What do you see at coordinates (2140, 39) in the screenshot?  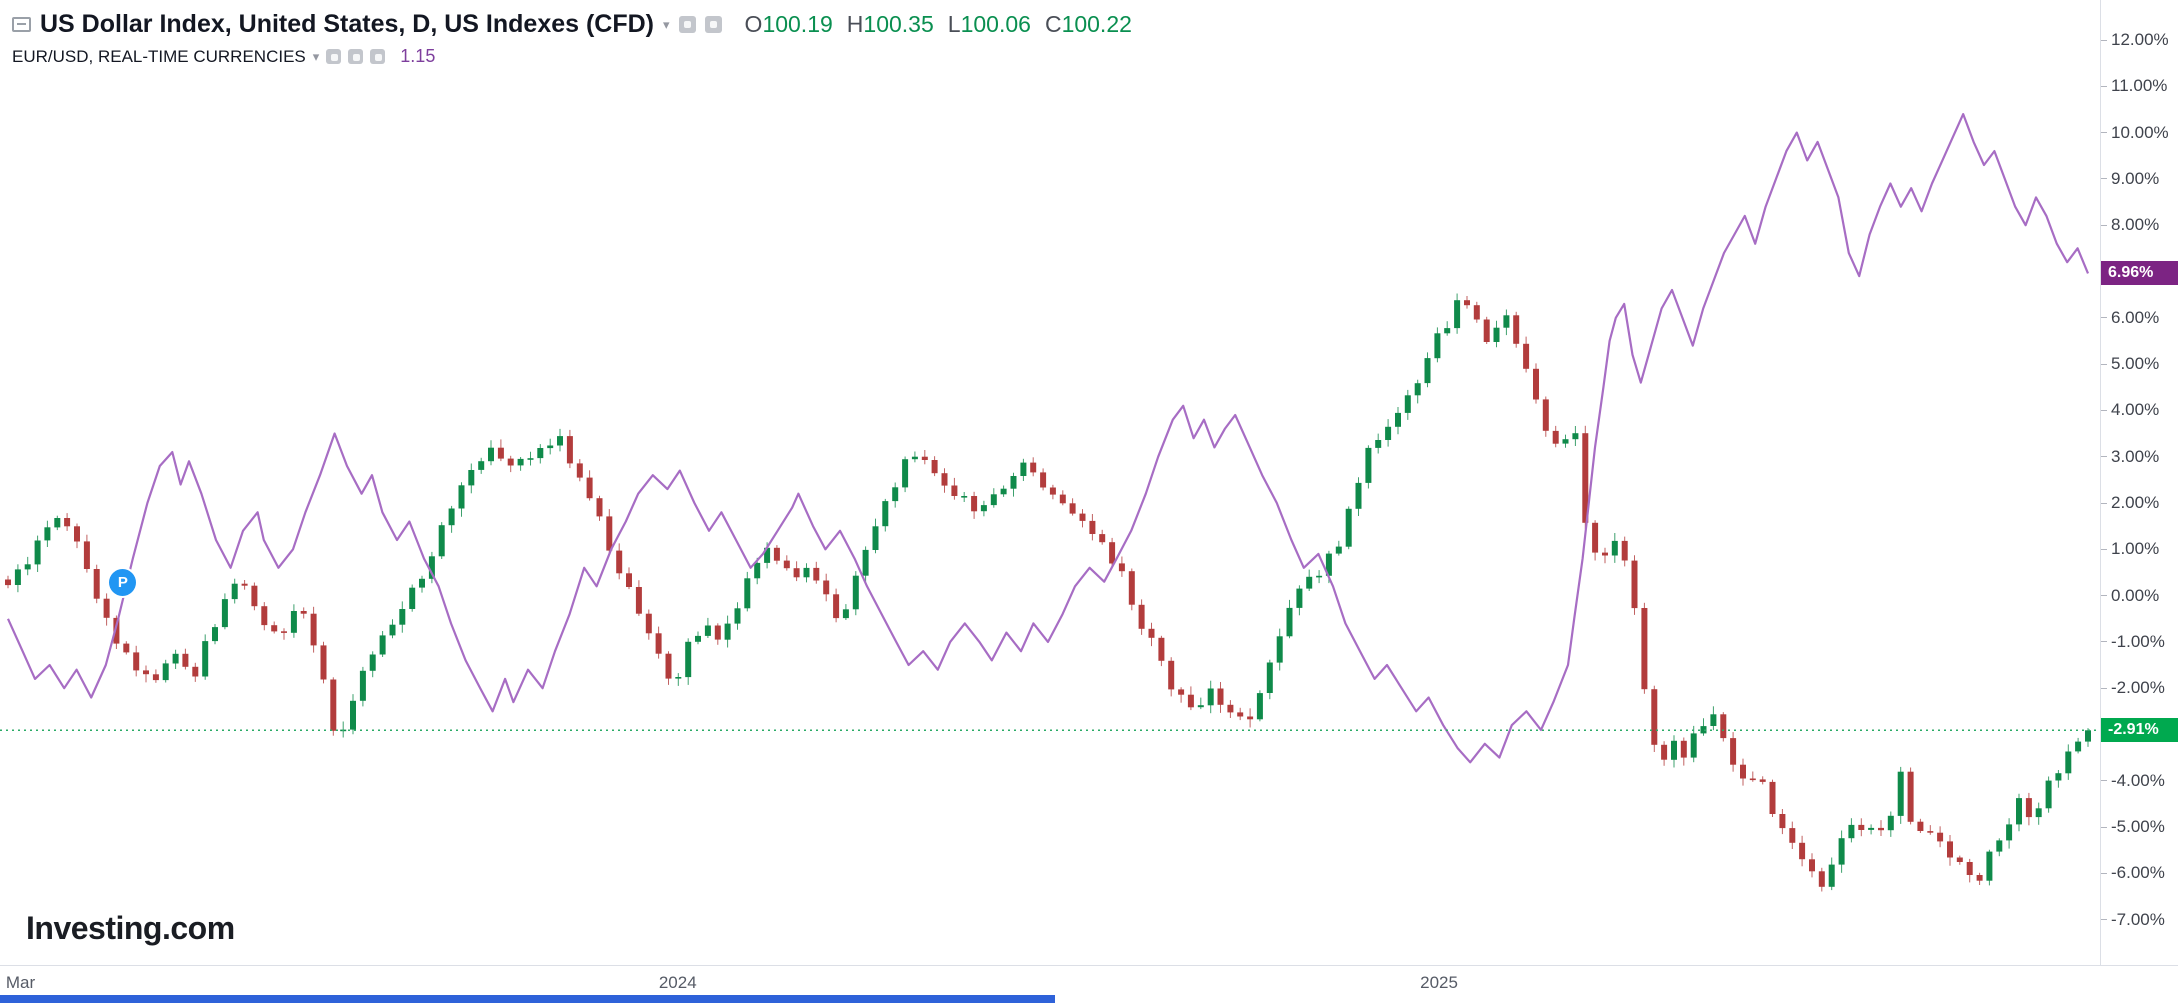 I see `y-axis-label: 12.00%` at bounding box center [2140, 39].